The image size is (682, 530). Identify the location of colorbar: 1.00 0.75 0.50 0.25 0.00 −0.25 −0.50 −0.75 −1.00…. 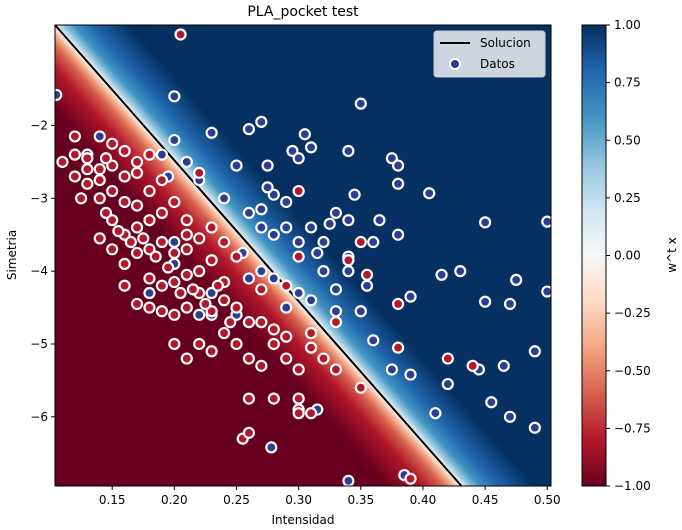
(630, 255).